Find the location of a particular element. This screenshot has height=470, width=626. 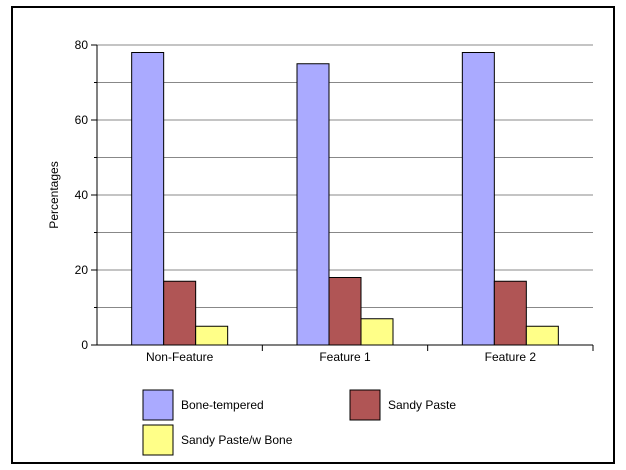

y-tick-label: 0 is located at coordinates (84, 345).